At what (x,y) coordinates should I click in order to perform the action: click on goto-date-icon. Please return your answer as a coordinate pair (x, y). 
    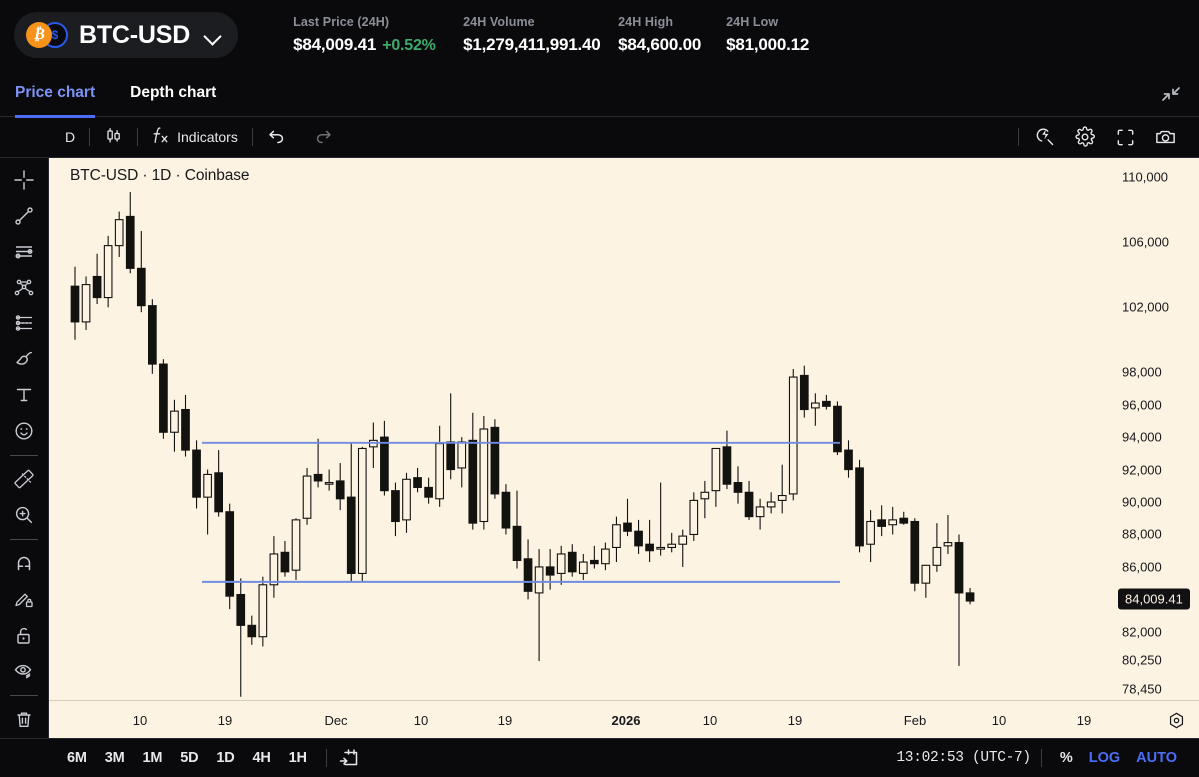
    Looking at the image, I should click on (349, 758).